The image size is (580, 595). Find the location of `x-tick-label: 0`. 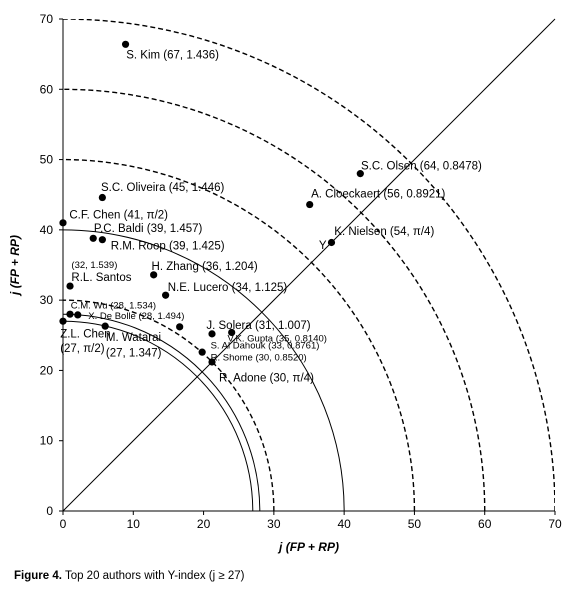

x-tick-label: 0 is located at coordinates (63, 524).